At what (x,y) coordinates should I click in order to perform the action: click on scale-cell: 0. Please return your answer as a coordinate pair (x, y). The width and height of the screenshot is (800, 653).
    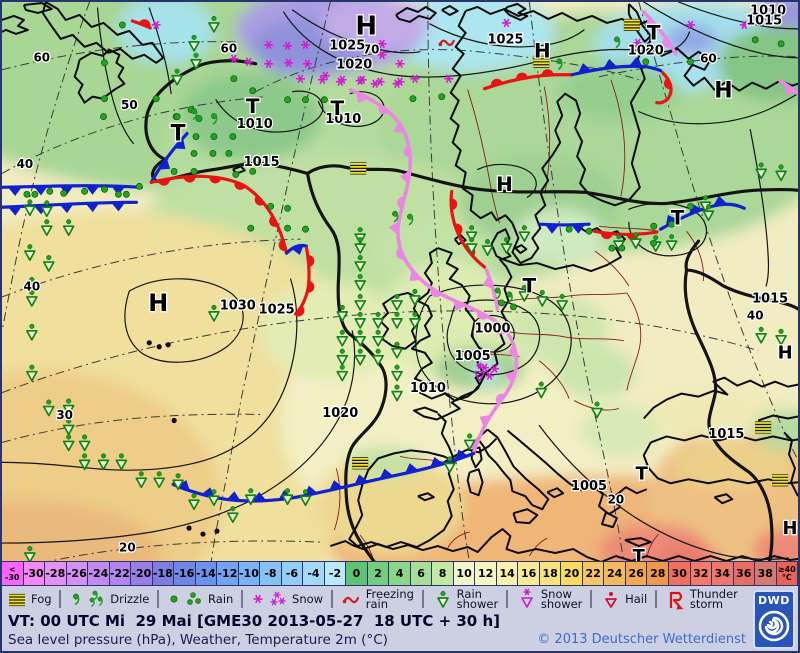
    Looking at the image, I should click on (357, 573).